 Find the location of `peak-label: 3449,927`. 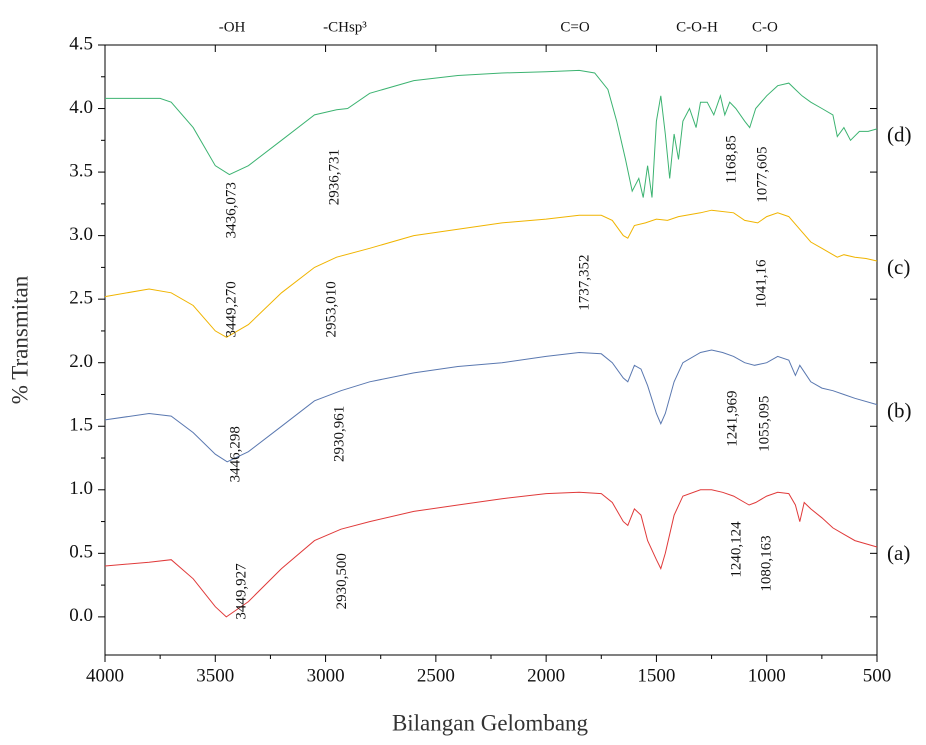

peak-label: 3449,927 is located at coordinates (241, 591).